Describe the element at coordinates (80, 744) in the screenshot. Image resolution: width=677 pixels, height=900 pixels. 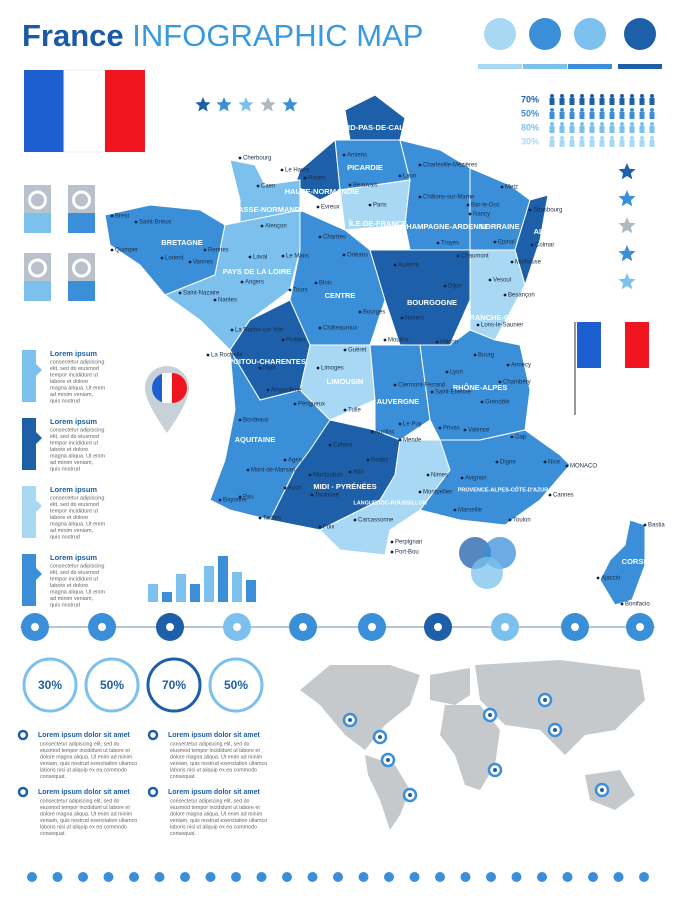
I see `bottom-text: consectetur adipiscing elit, sed do` at that location.